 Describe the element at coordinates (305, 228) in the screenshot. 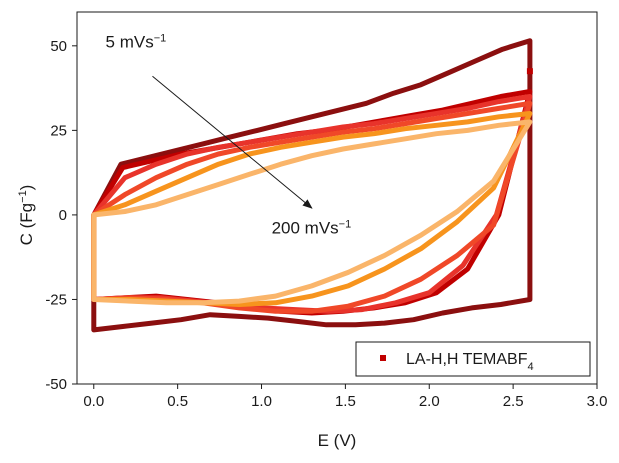

I see `annotation-text: 200 mVs` at that location.